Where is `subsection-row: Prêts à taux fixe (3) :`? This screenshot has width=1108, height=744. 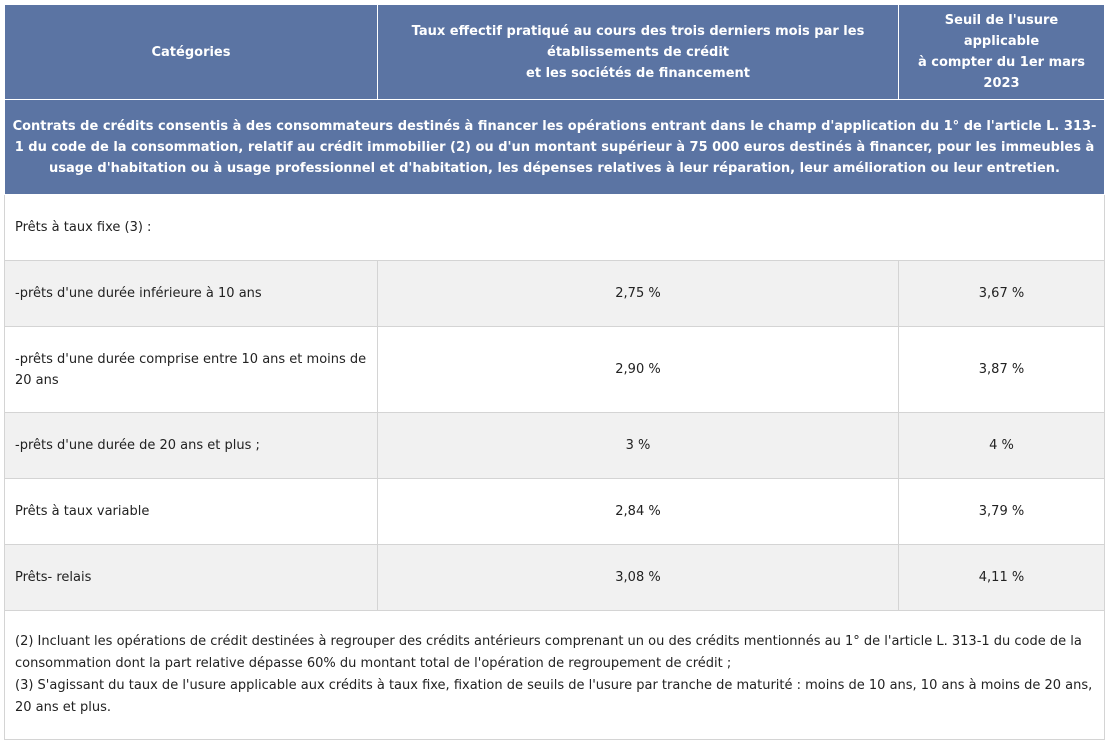
subsection-row: Prêts à taux fixe (3) : is located at coordinates (554, 227).